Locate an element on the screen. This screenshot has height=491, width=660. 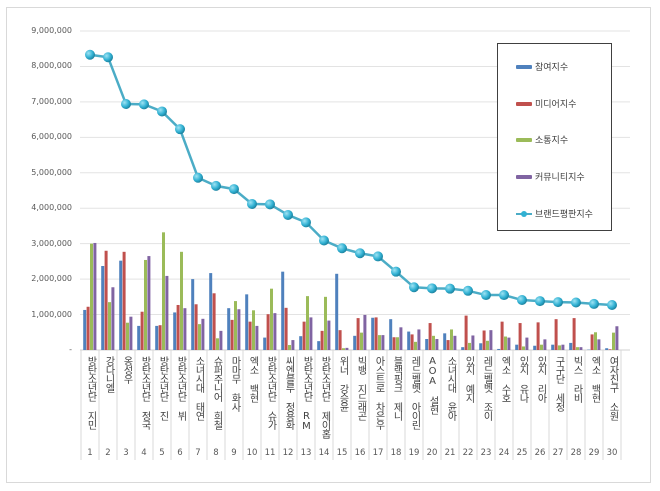
rank-label: 27 is located at coordinates (558, 453).